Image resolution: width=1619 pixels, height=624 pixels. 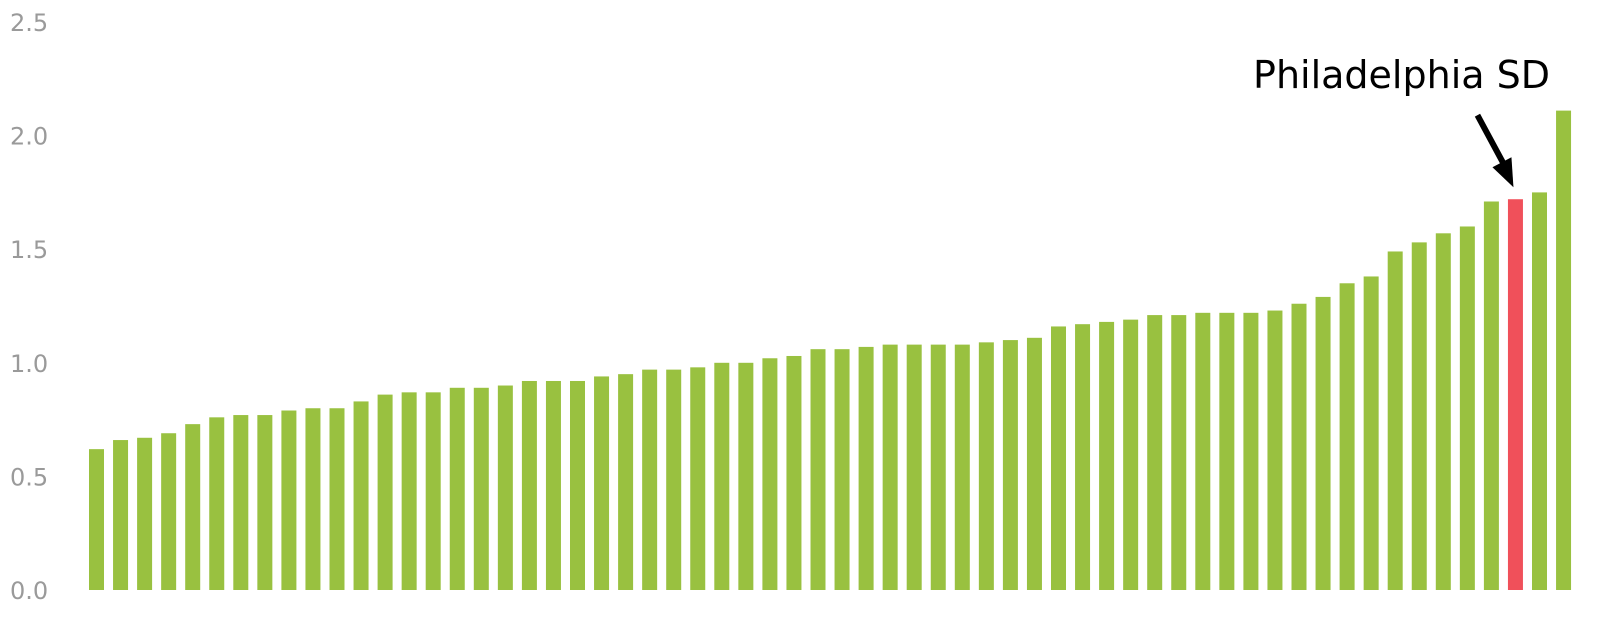 What do you see at coordinates (29, 307) in the screenshot?
I see `y-axis: 0.0 0.5 1.0 1.5 2.0 2.5` at bounding box center [29, 307].